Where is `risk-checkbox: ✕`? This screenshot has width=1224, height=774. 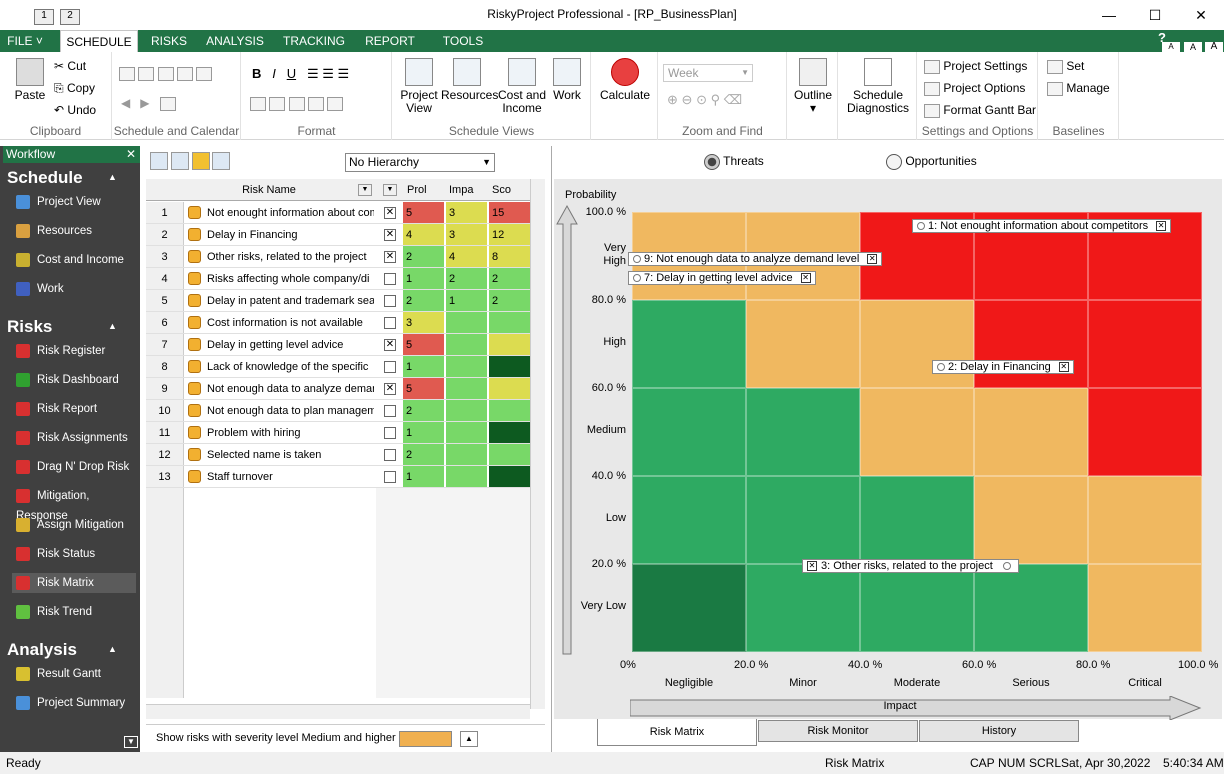
risk-checkbox: ✕ is located at coordinates (390, 235).